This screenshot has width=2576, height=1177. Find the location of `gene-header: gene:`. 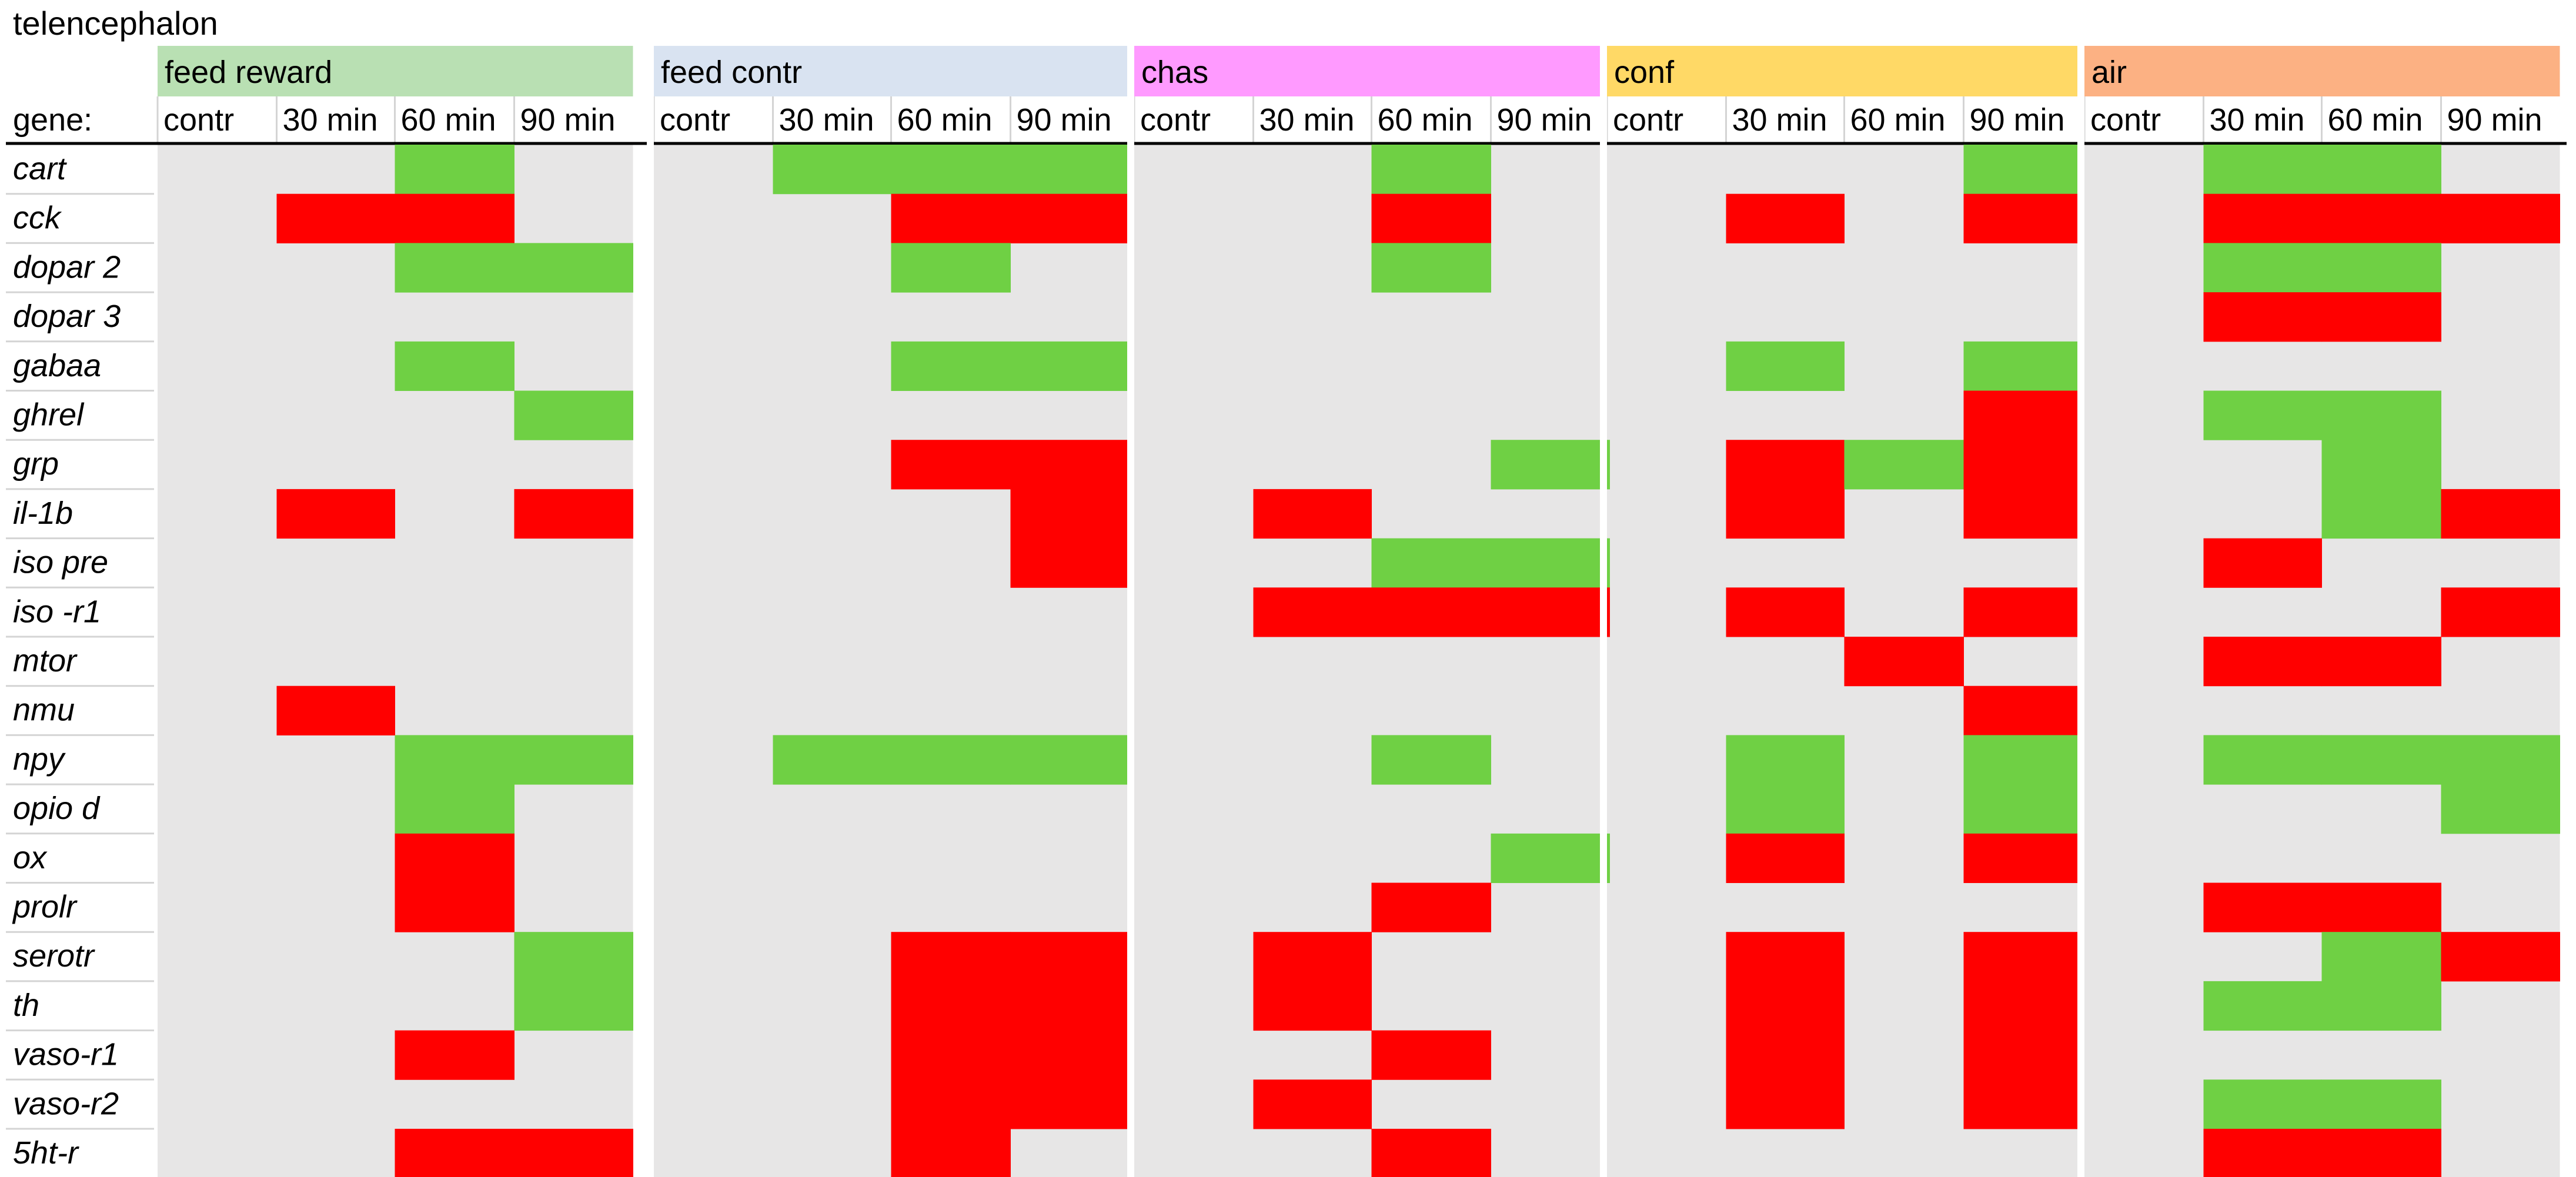

gene-header: gene: is located at coordinates (52, 120).